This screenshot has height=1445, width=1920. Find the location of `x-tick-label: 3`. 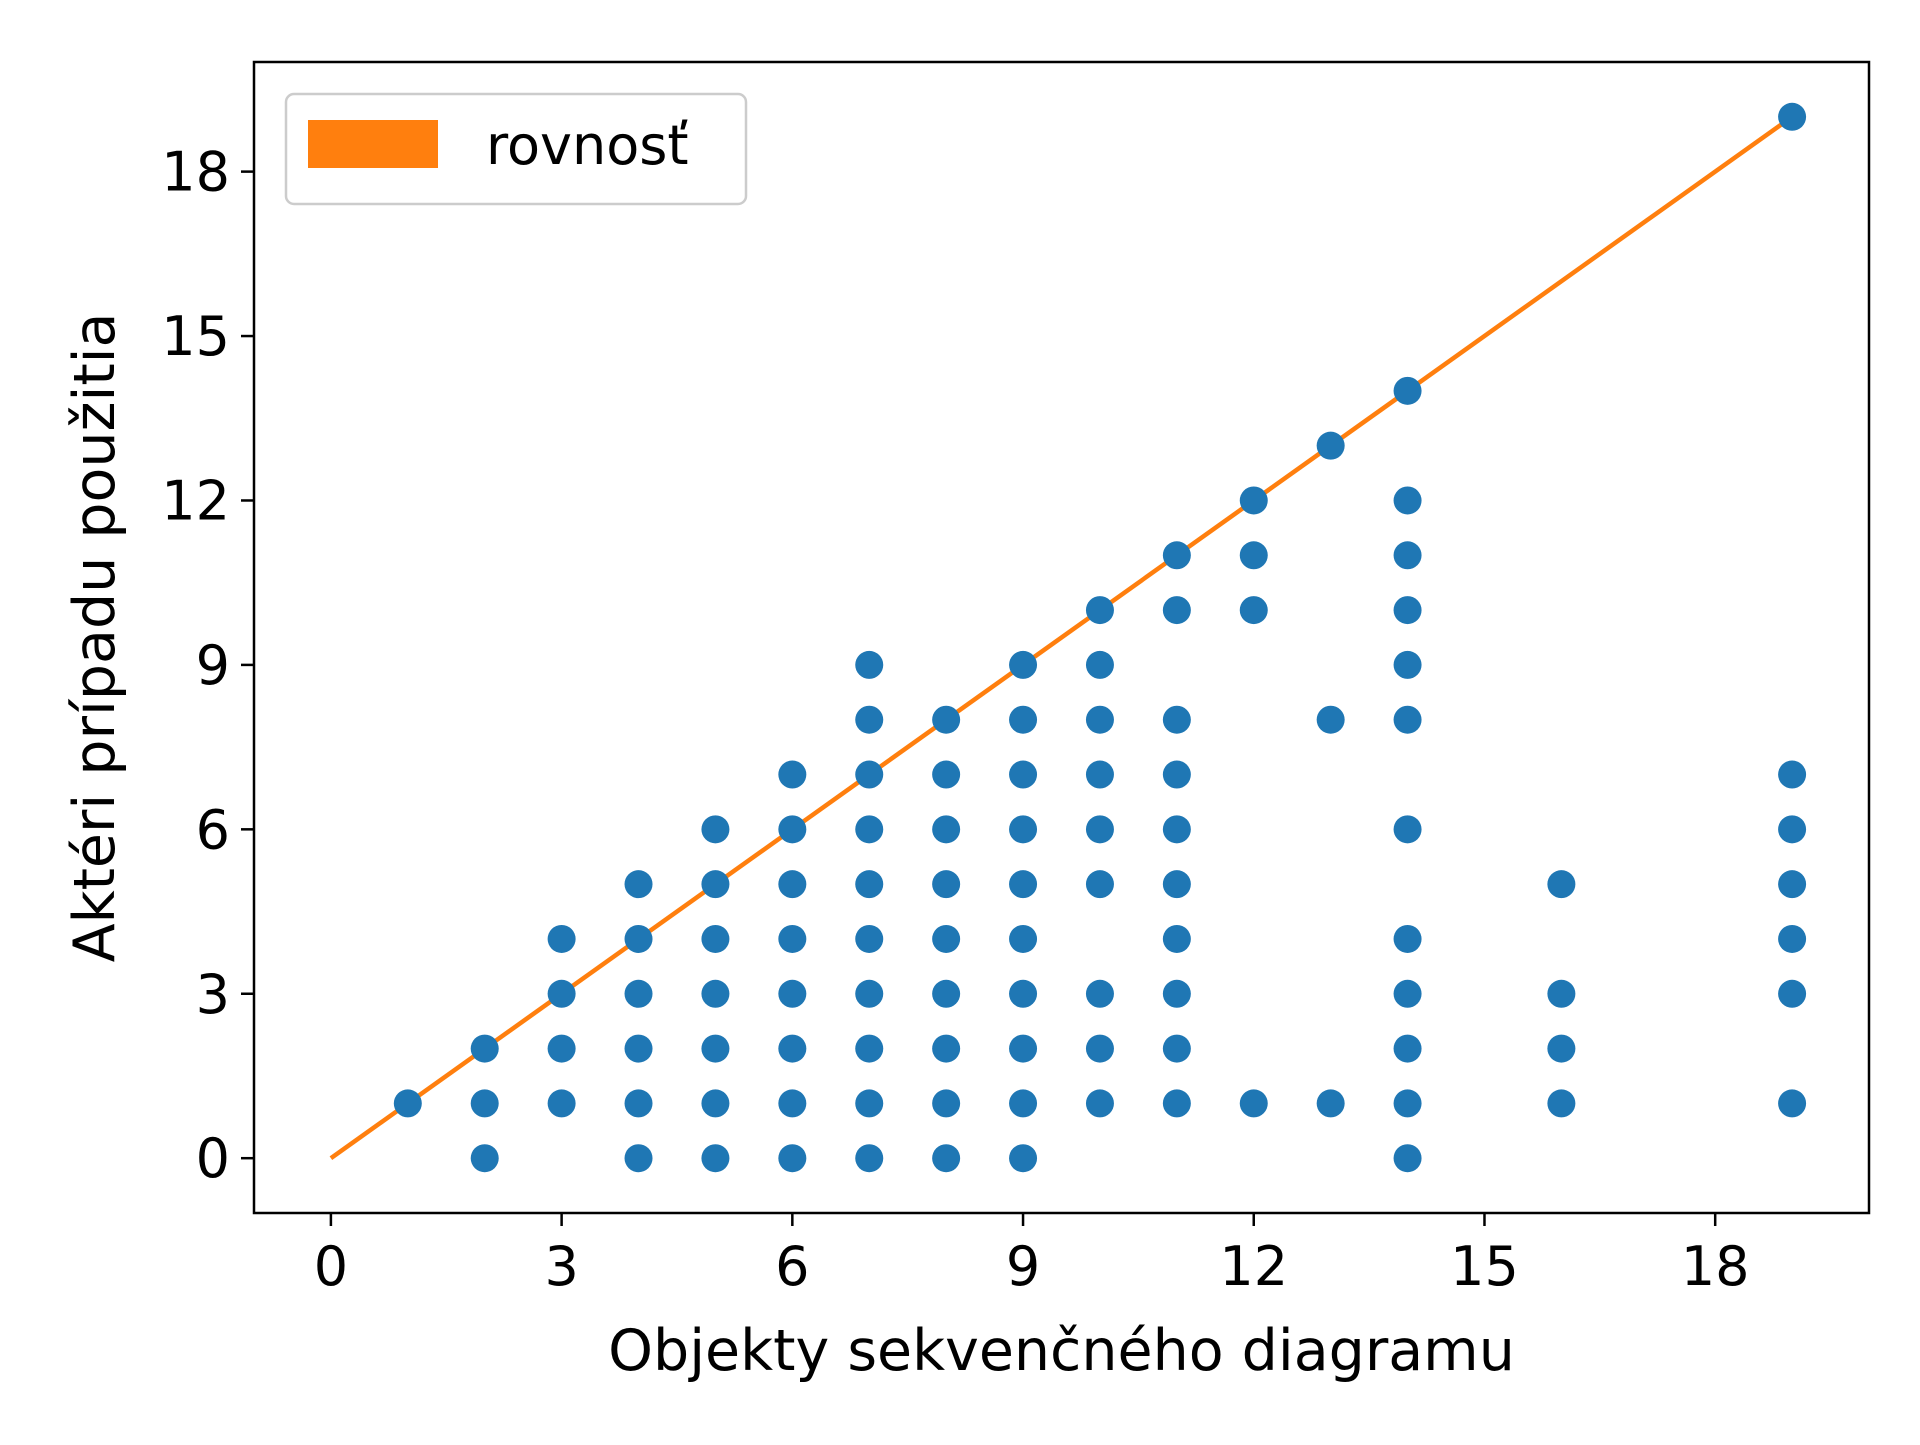

x-tick-label: 3 is located at coordinates (561, 1266).